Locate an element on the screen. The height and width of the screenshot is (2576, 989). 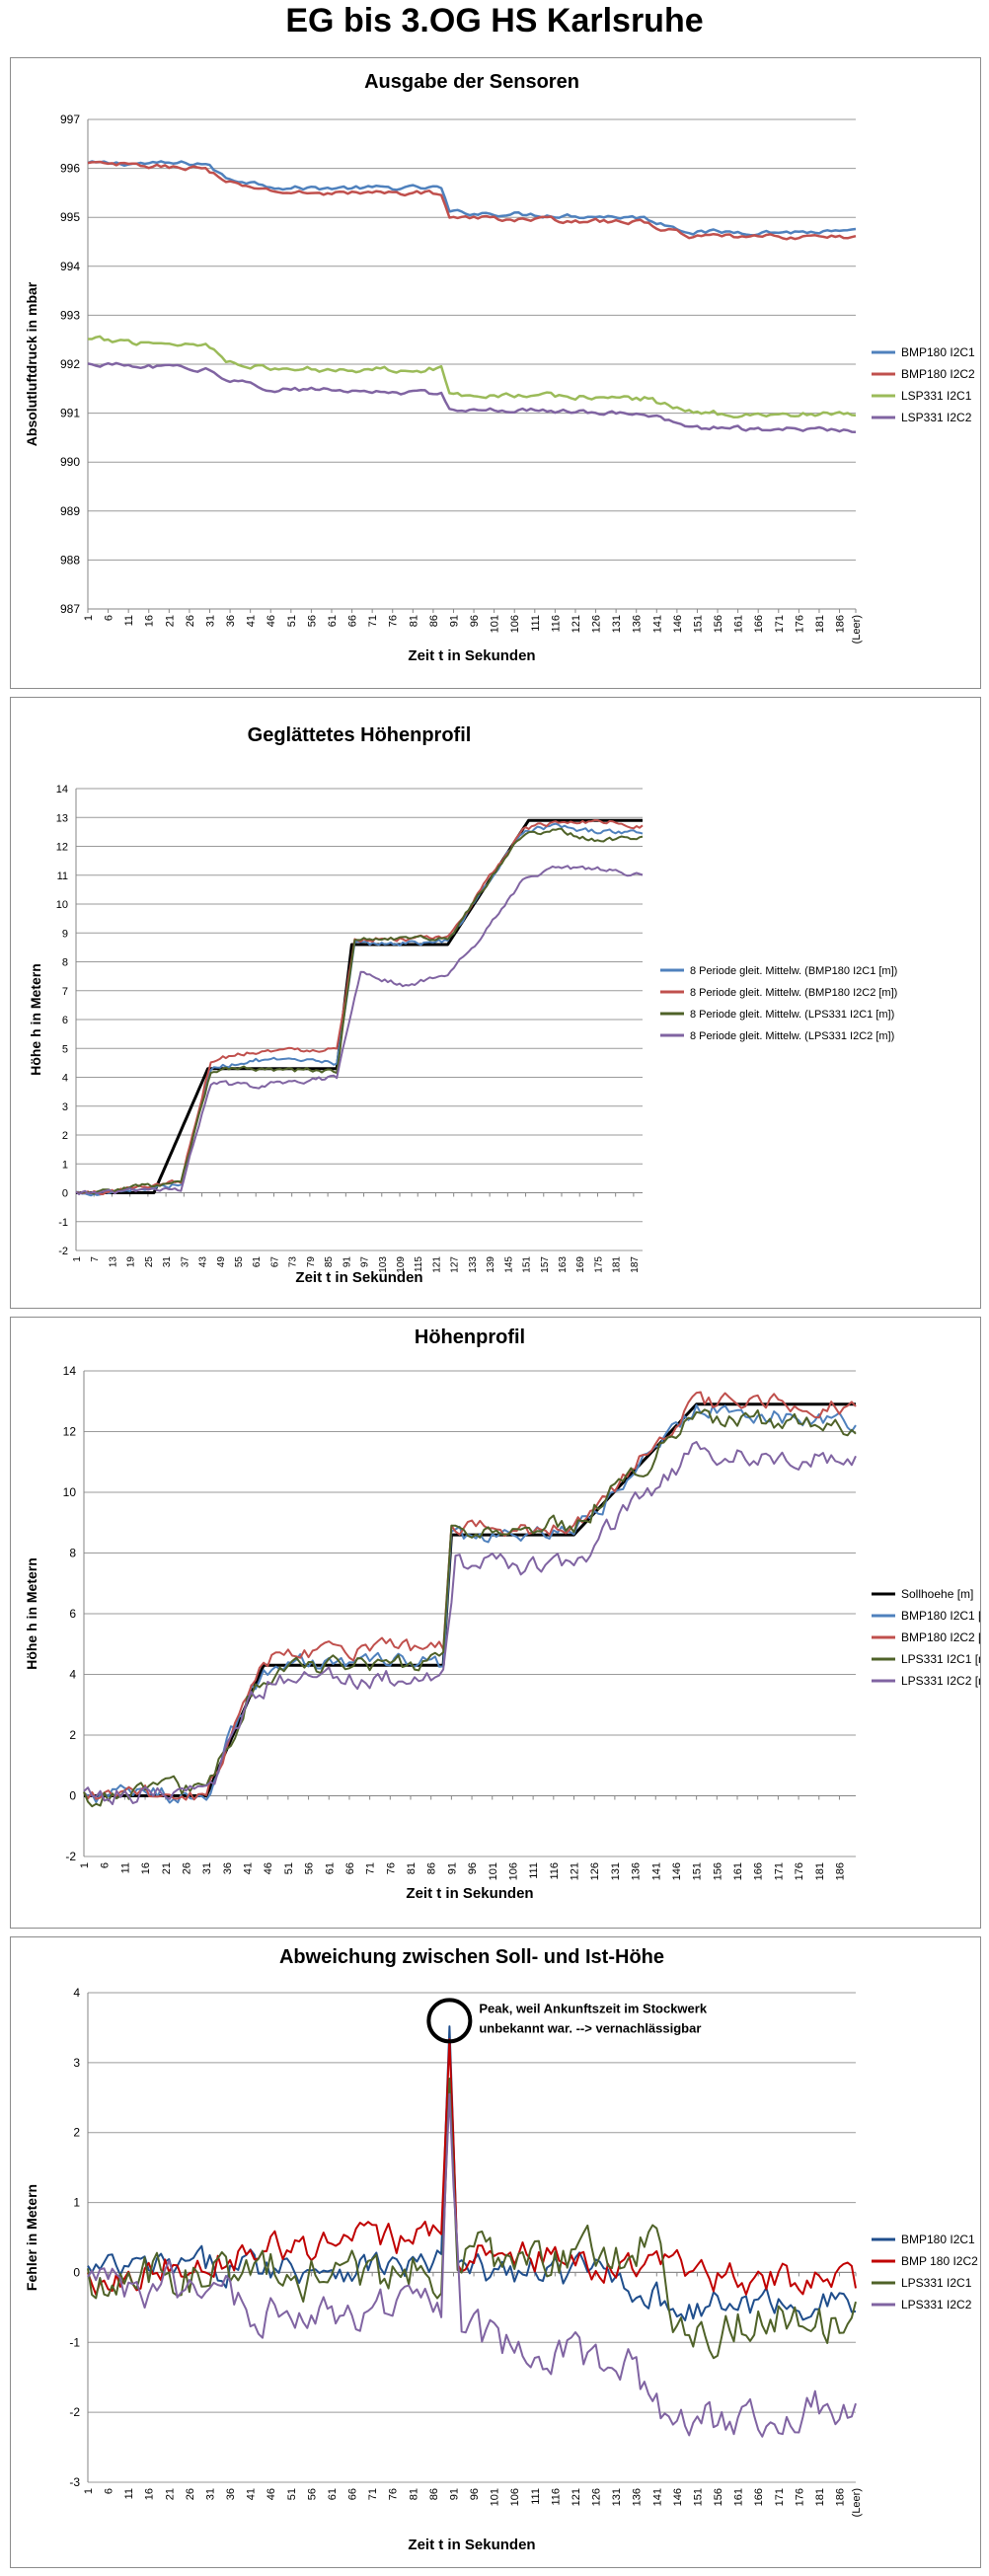
x-tick-label: 181 is located at coordinates (820, 624).